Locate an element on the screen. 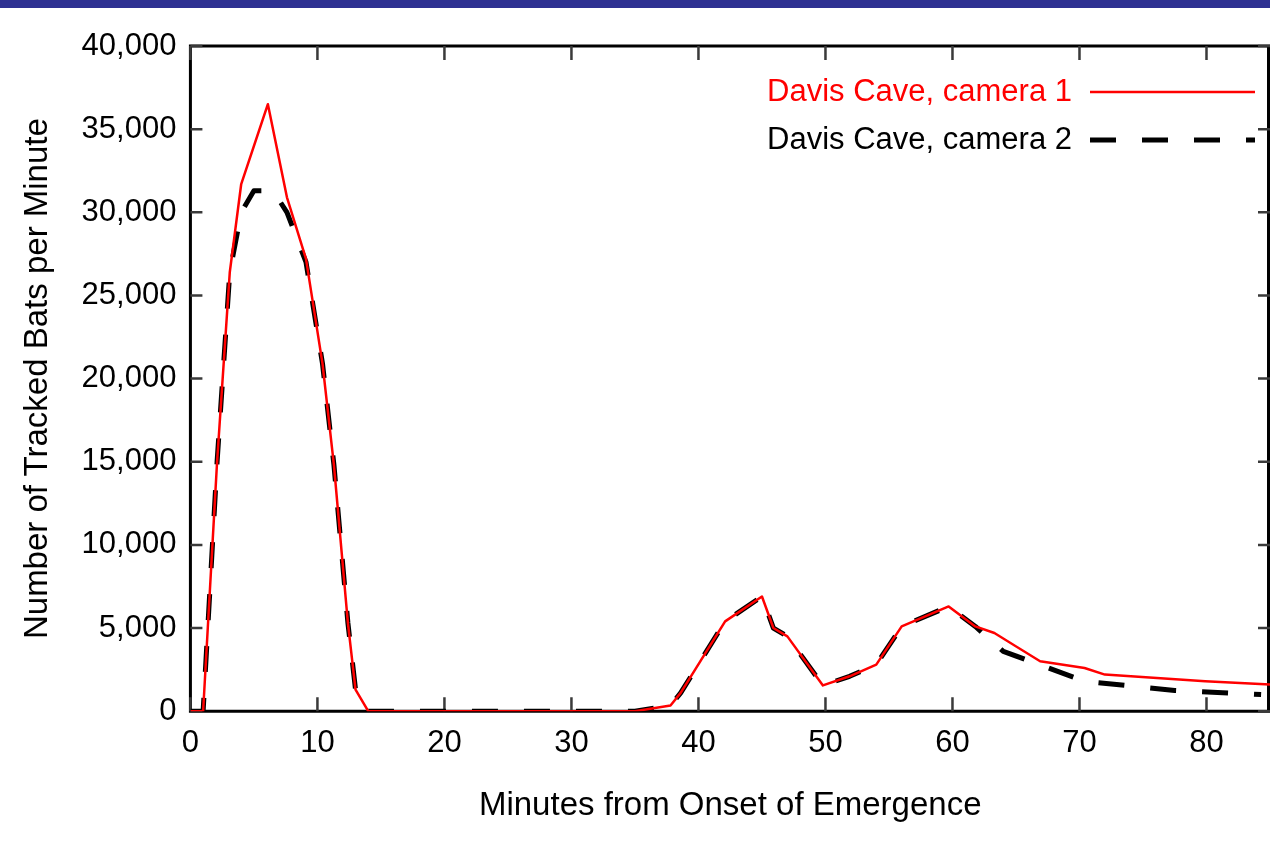 Image resolution: width=1270 pixels, height=842 pixels. y-tick-label: 30,000 is located at coordinates (129, 210).